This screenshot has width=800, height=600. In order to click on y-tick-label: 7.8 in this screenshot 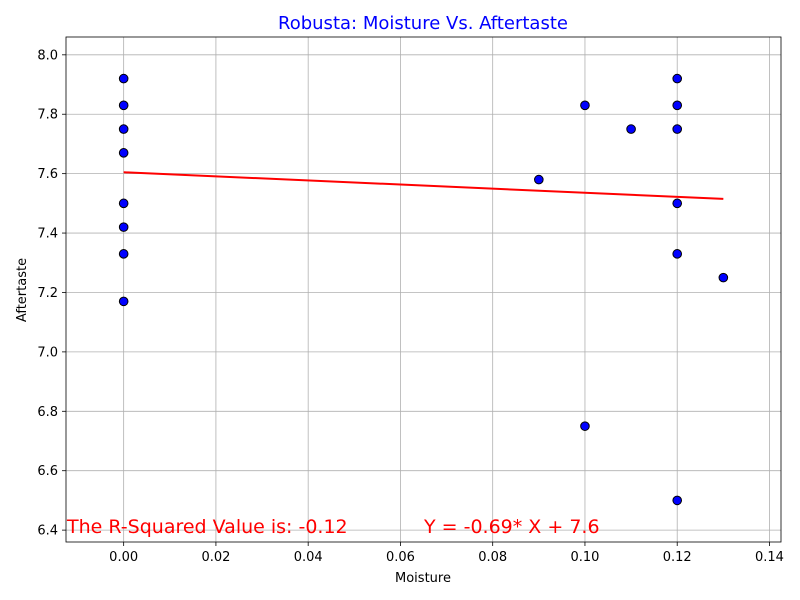, I will do `click(47, 115)`.